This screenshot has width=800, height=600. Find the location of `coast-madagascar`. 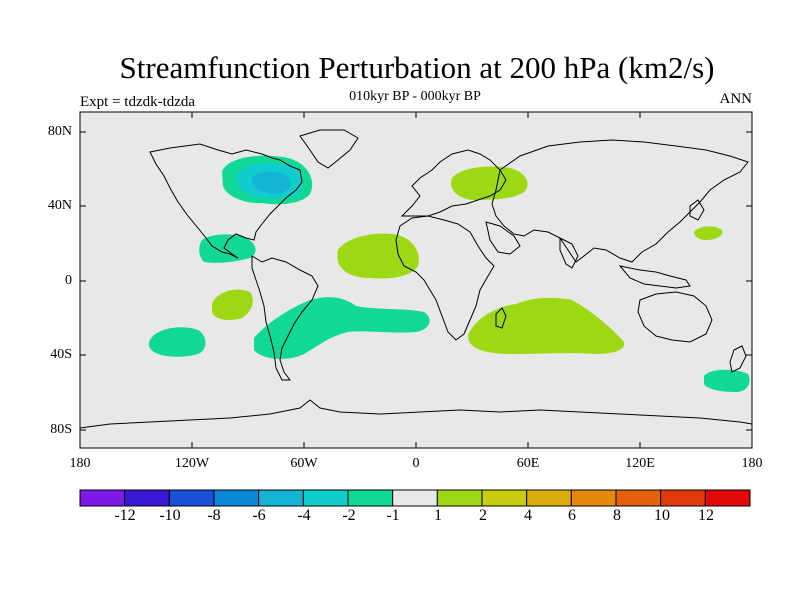

coast-madagascar is located at coordinates (501, 318).